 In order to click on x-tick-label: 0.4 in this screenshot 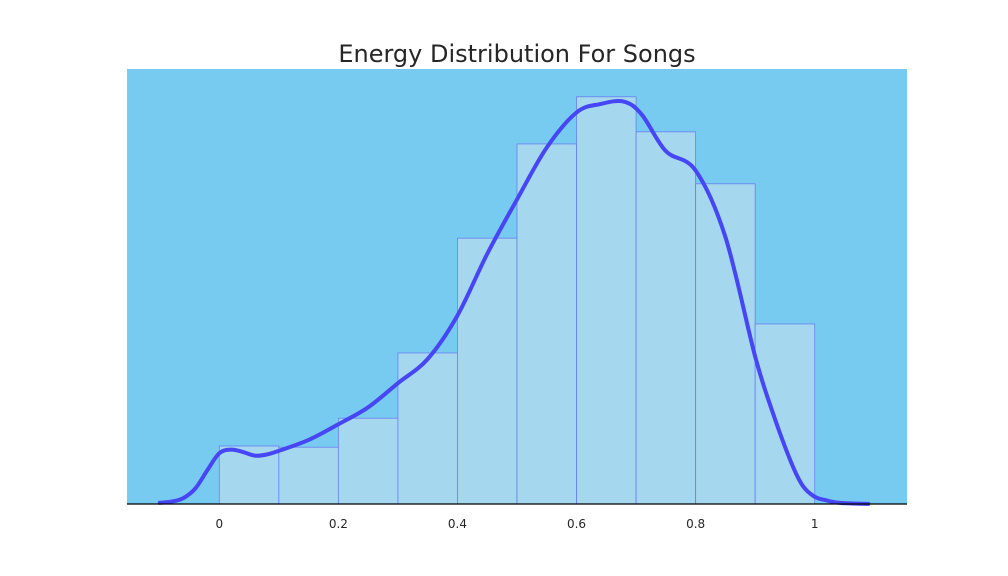, I will do `click(457, 524)`.